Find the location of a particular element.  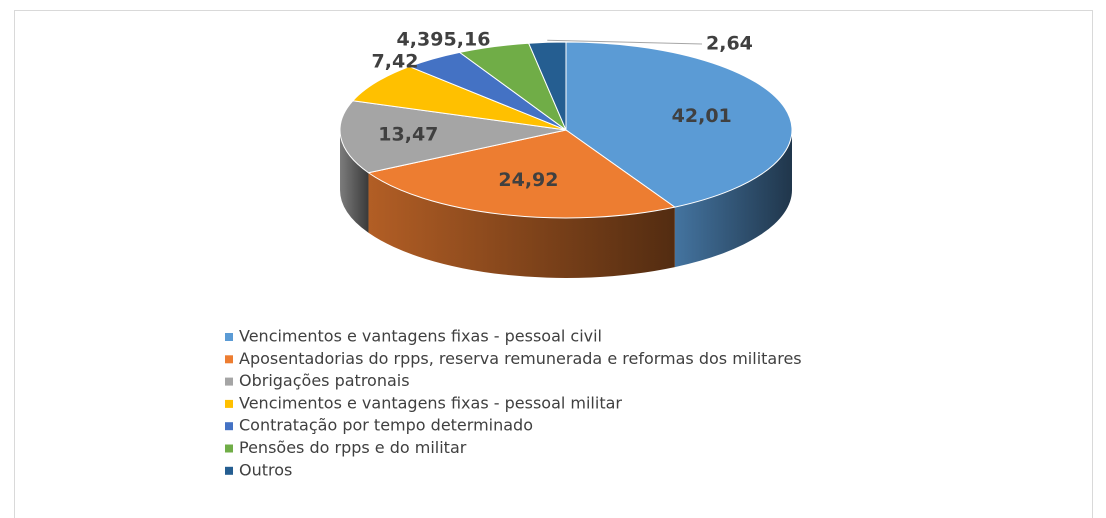

data-label: 7,42 is located at coordinates (395, 62).